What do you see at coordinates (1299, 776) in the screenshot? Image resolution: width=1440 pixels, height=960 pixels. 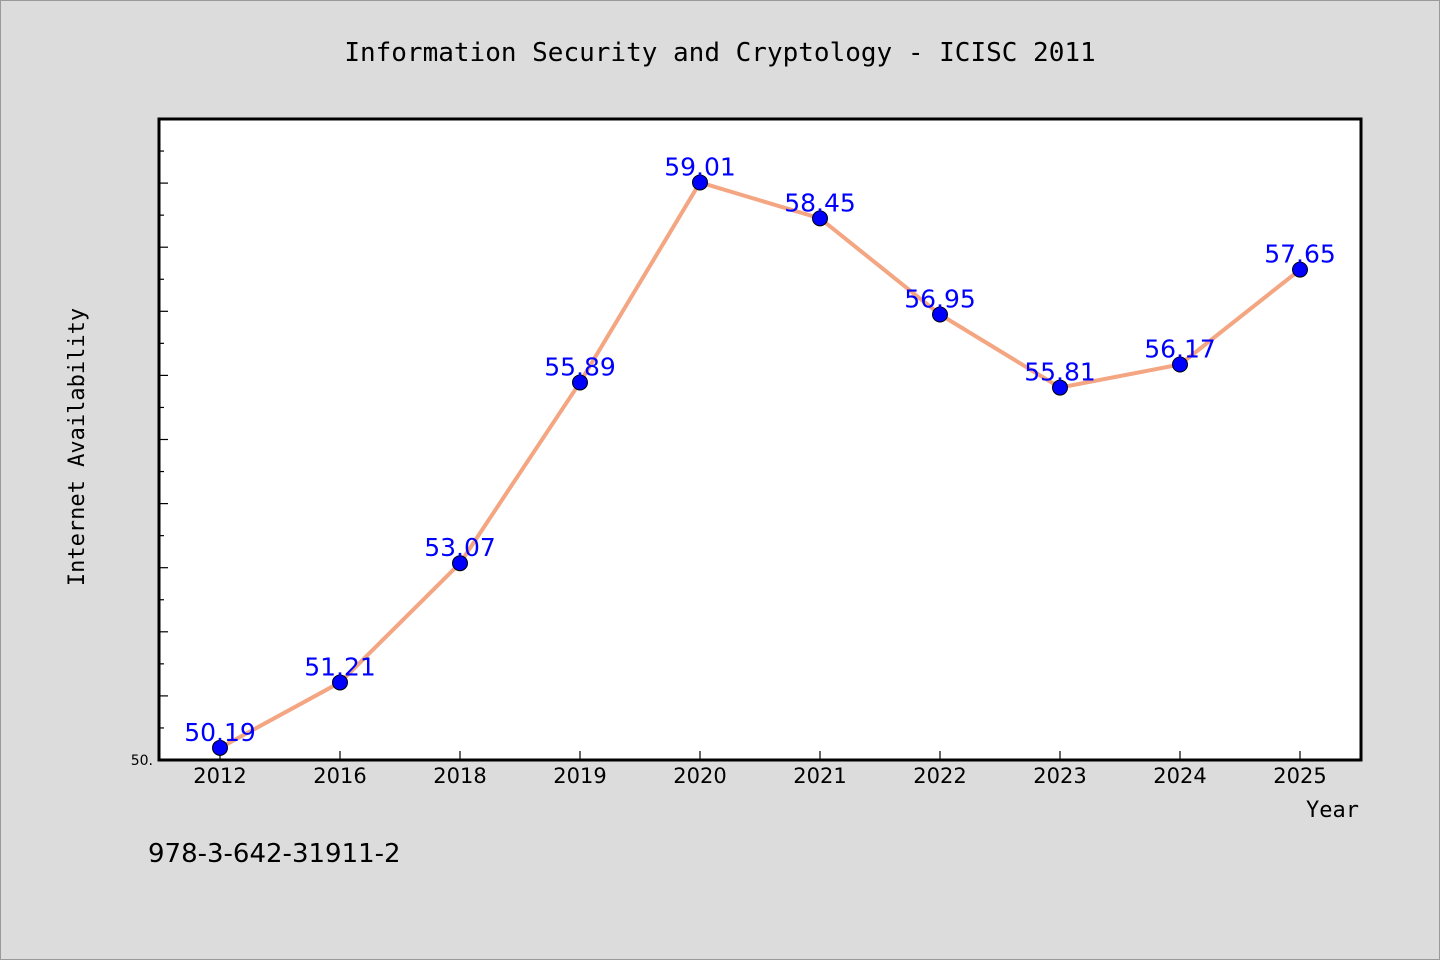 I see `x-tick-label: 2025` at bounding box center [1299, 776].